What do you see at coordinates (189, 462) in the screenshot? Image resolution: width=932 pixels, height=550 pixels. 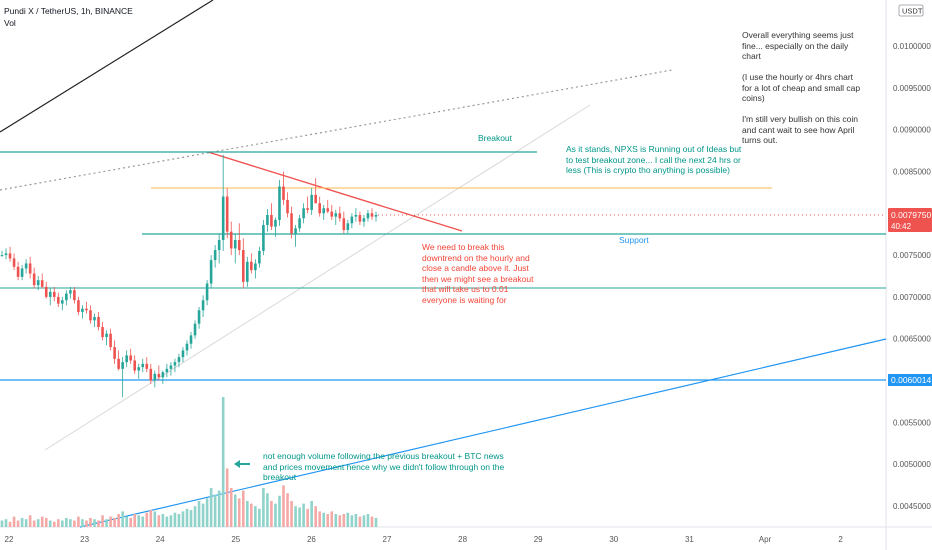 I see `volume-bars-layer` at bounding box center [189, 462].